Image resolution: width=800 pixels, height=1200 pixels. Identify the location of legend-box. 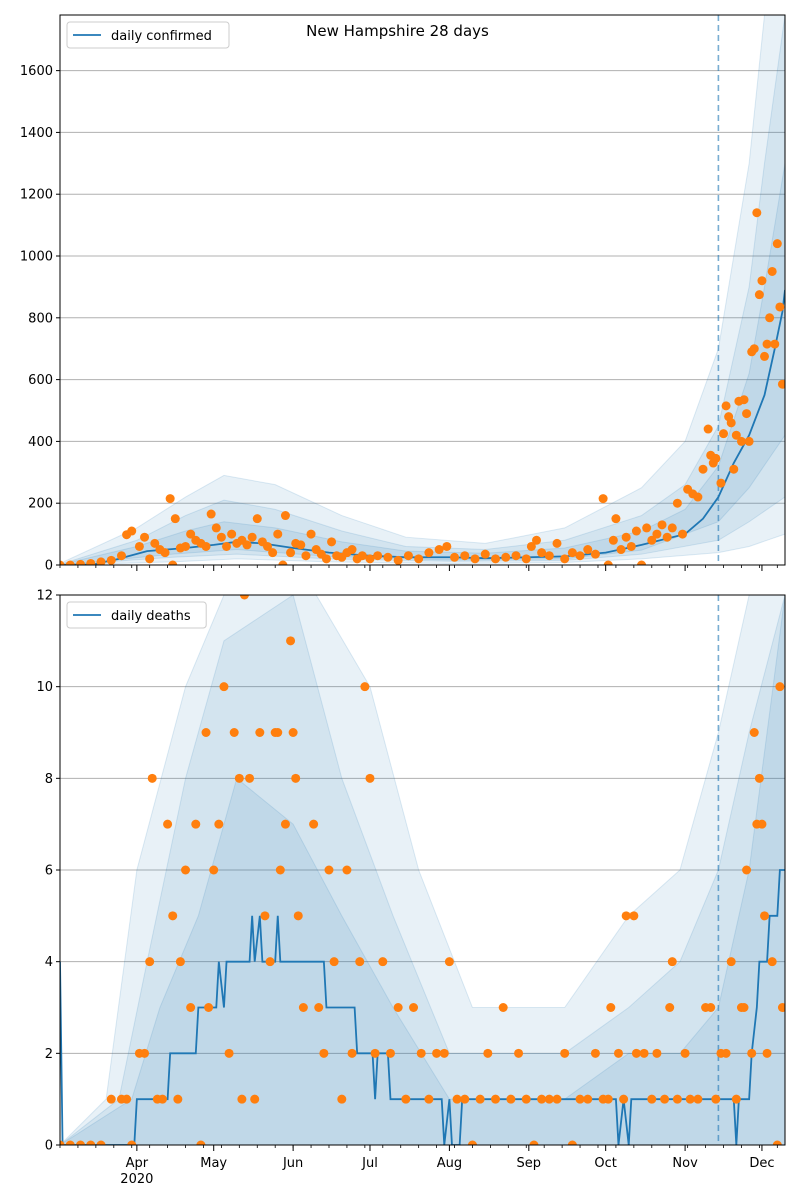
(148, 35).